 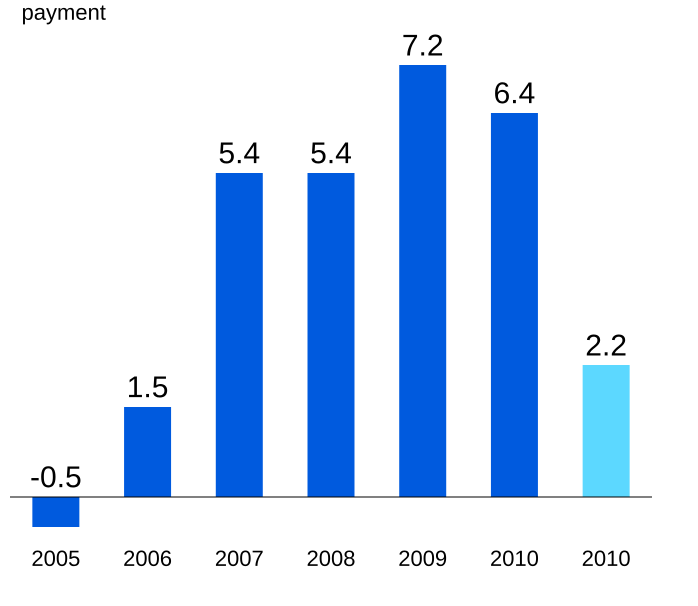 I want to click on x-tick-label: 2007, so click(x=239, y=558).